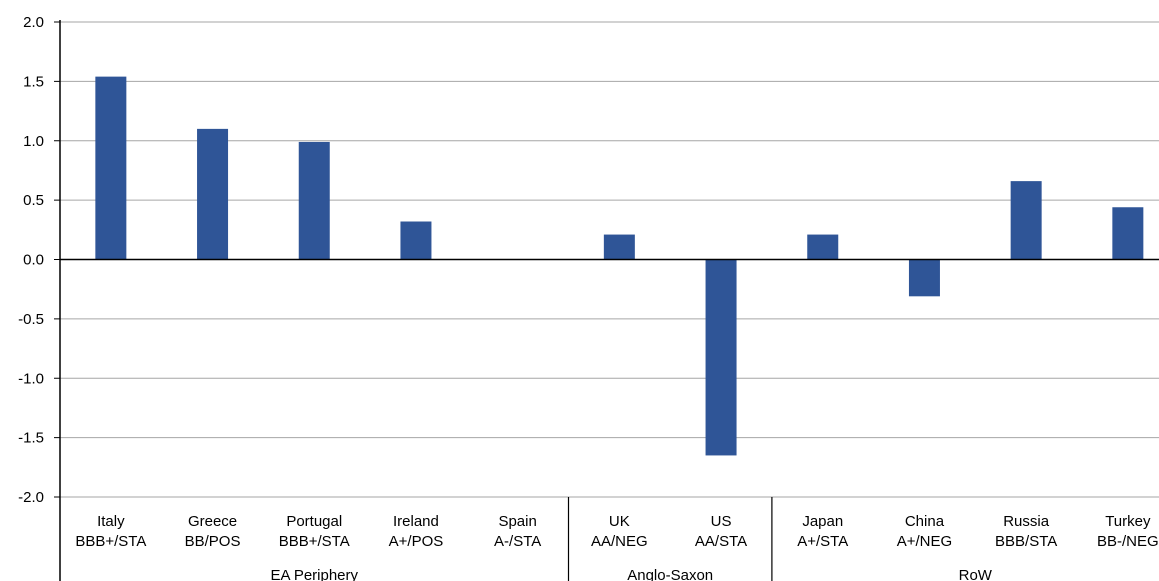 This screenshot has height=581, width=1159. What do you see at coordinates (33, 81) in the screenshot?
I see `y-tick-label: 1.5` at bounding box center [33, 81].